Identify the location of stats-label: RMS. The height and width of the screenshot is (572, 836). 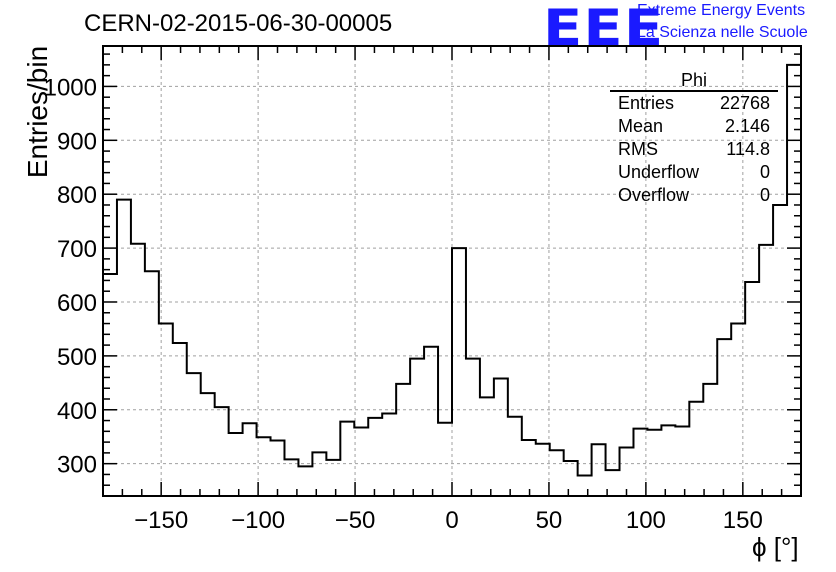
(638, 149).